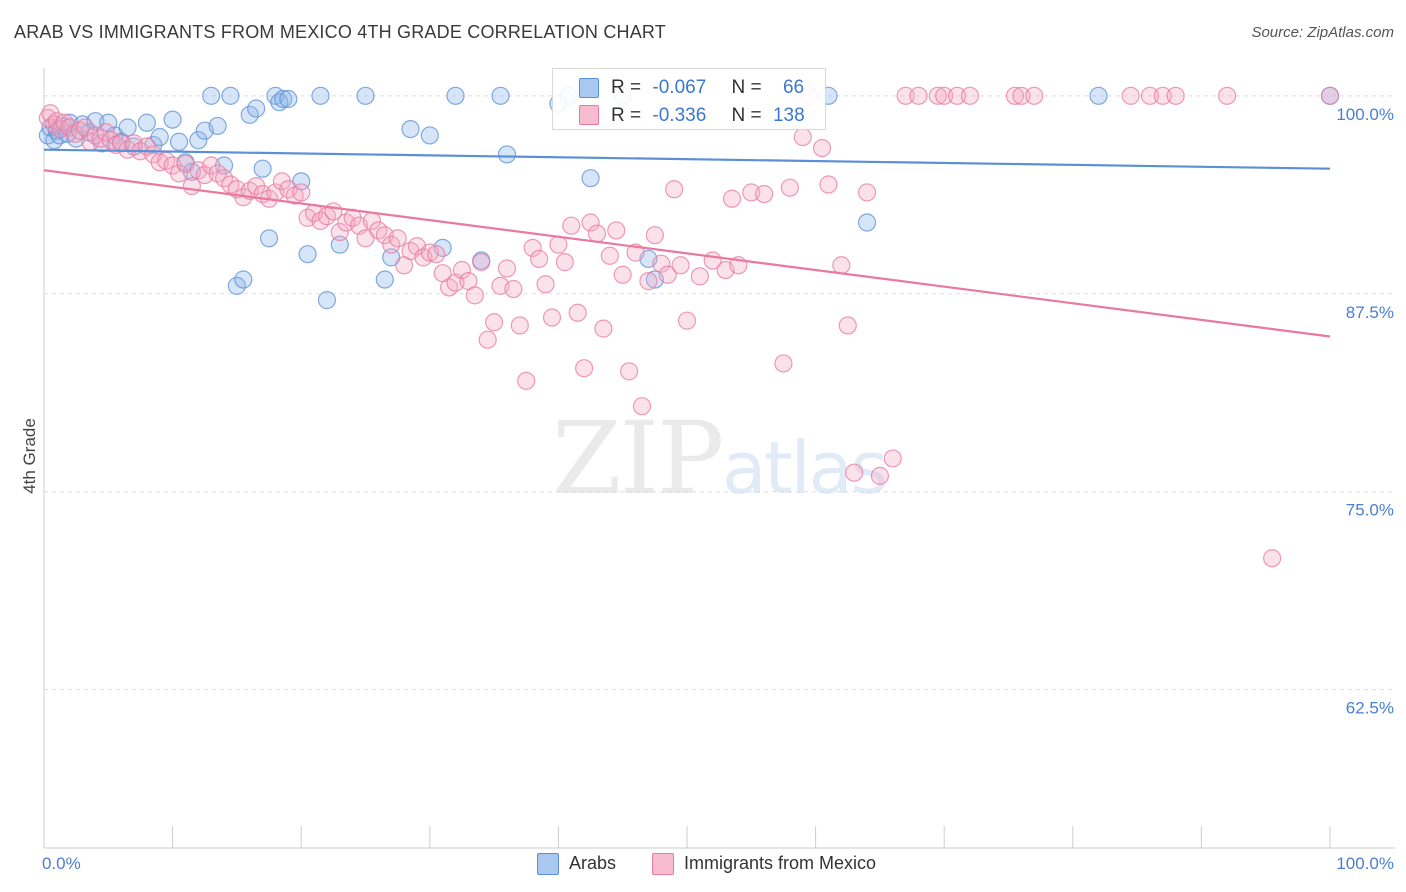 This screenshot has height=892, width=1406. What do you see at coordinates (1365, 863) in the screenshot?
I see `x-tick-label: 100.0%` at bounding box center [1365, 863].